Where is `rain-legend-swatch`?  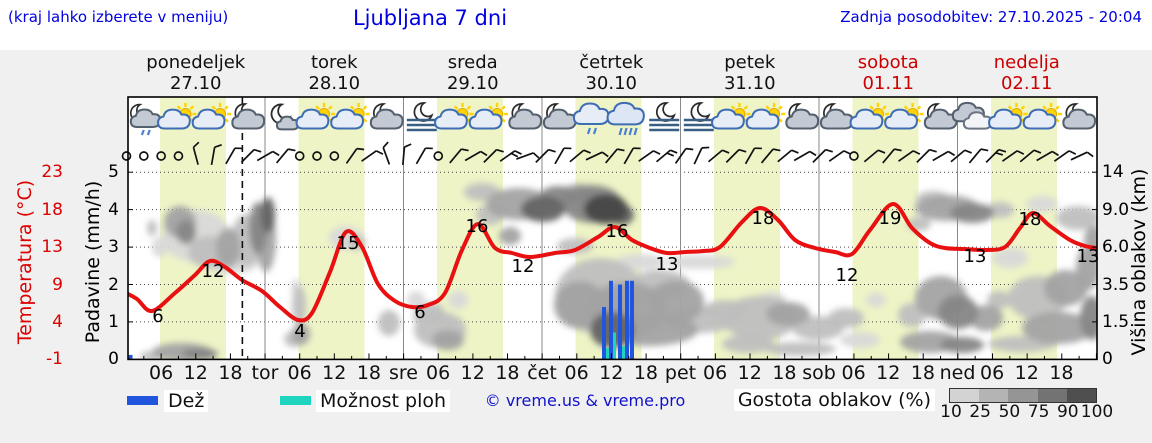 rain-legend-swatch is located at coordinates (142, 400).